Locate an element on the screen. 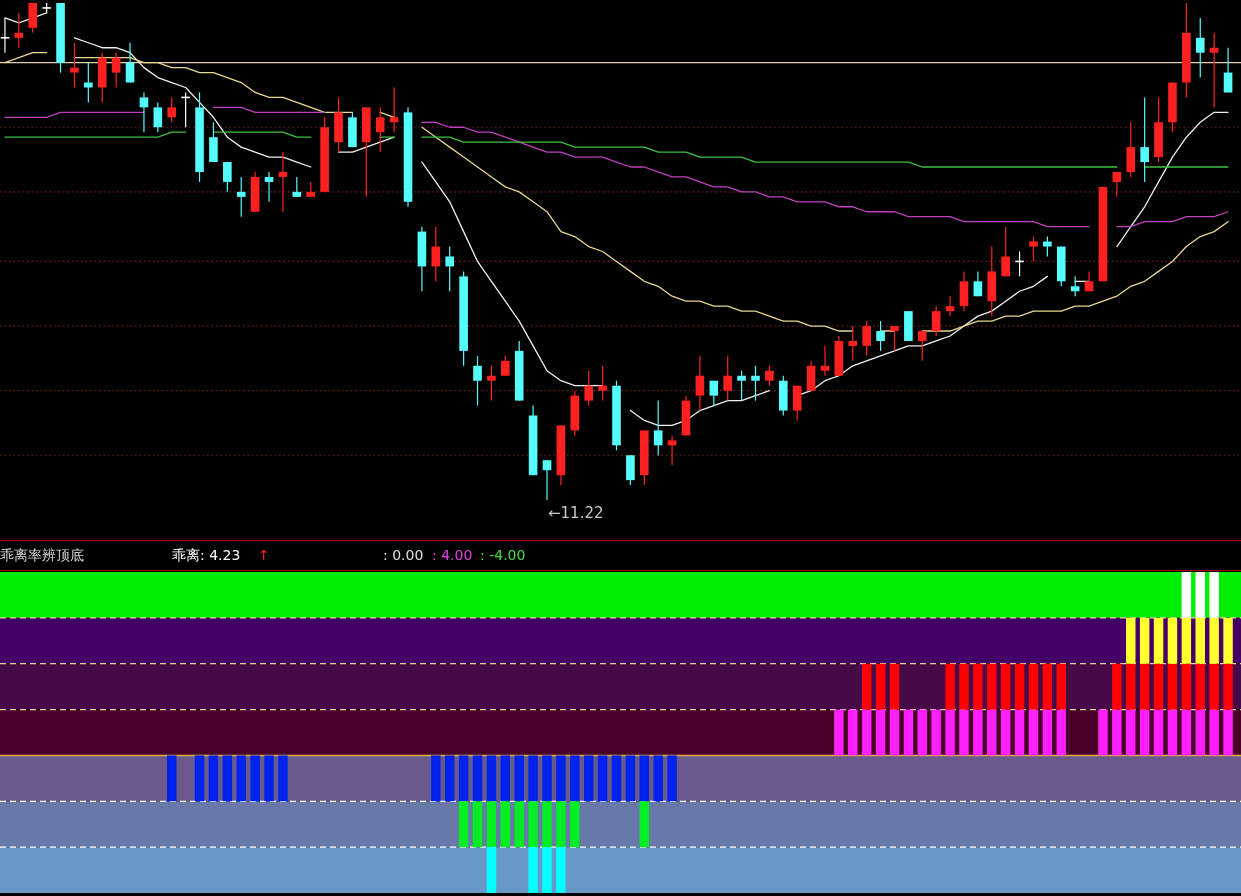 This screenshot has width=1241, height=896. text: : 4.00 is located at coordinates (452, 555).